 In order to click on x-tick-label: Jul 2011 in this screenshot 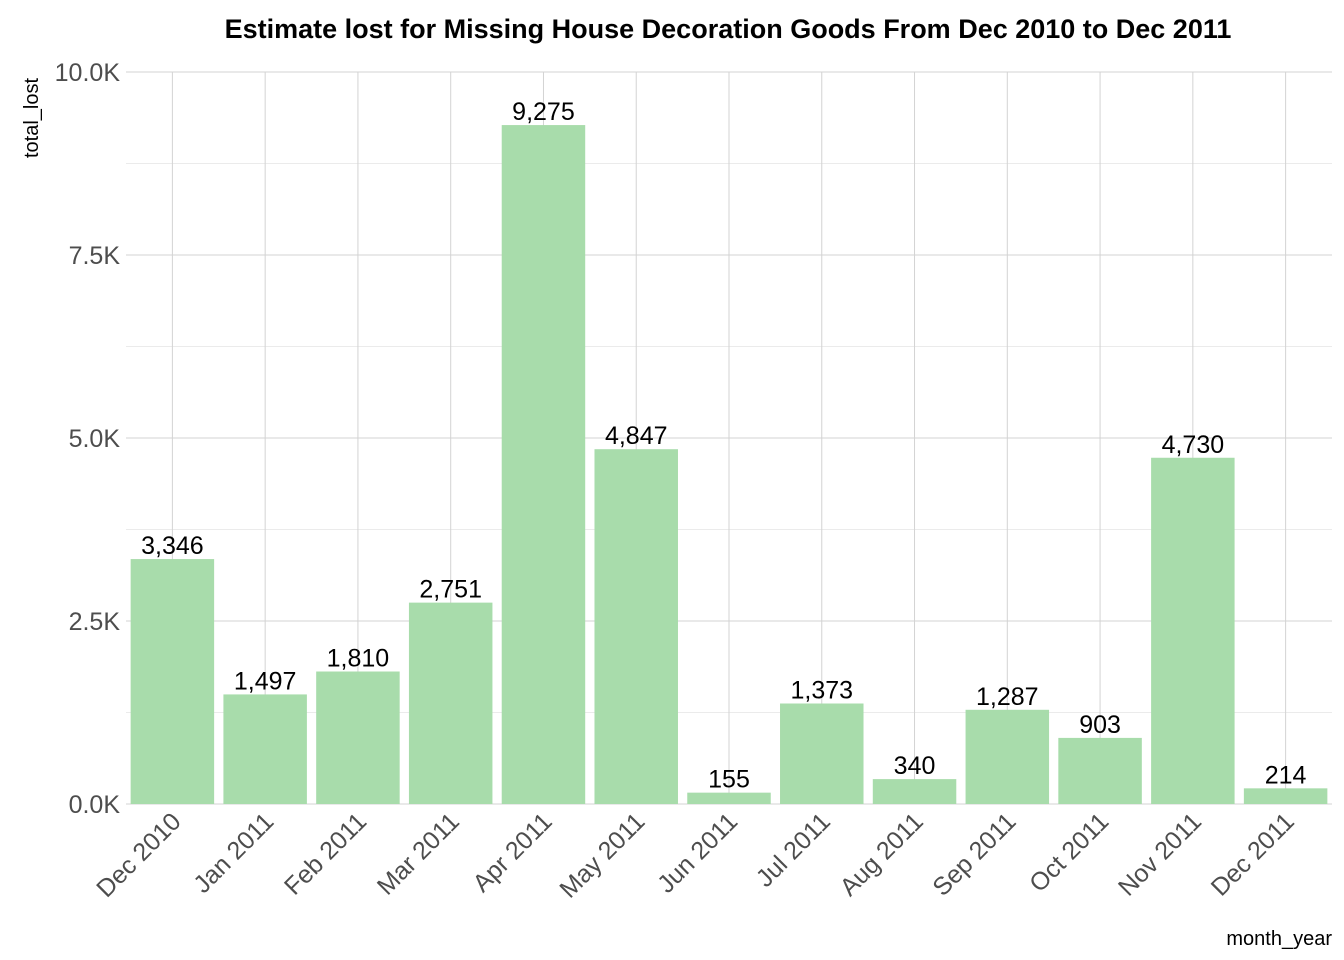, I will do `click(793, 849)`.